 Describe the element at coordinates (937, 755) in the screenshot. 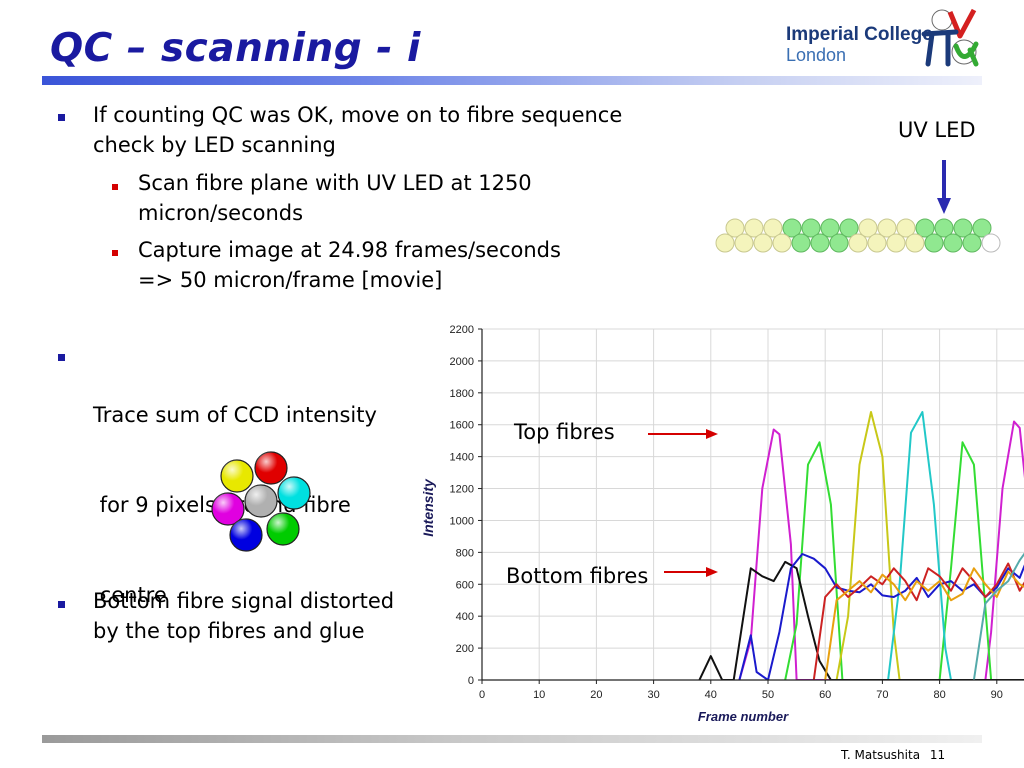

I see `page-number: 11` at that location.